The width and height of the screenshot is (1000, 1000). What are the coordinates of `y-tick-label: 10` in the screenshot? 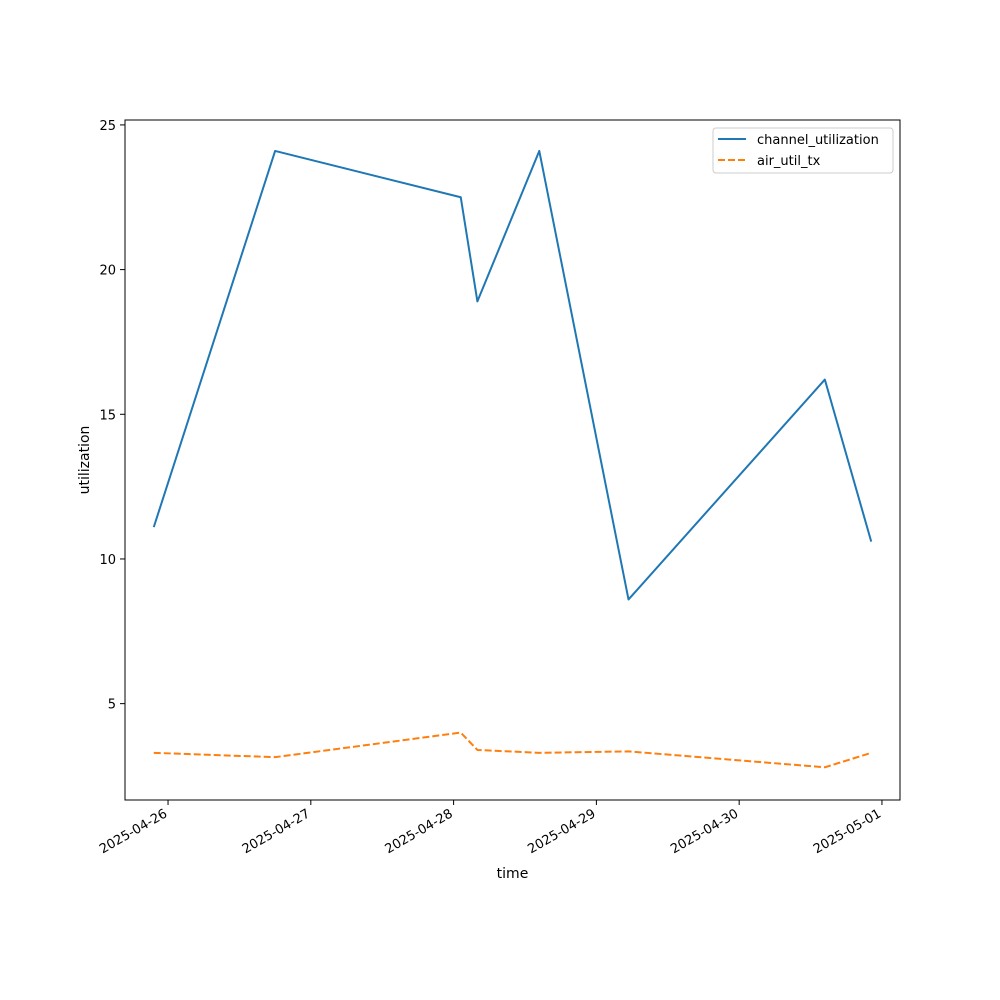 It's located at (107, 560).